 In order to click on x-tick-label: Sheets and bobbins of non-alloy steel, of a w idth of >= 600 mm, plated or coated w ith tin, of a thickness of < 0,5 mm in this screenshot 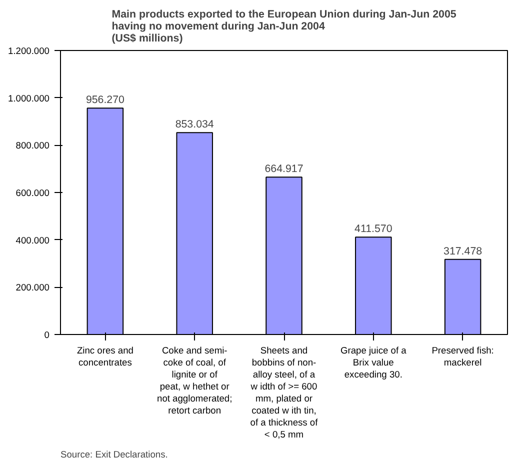, I will do `click(284, 393)`.